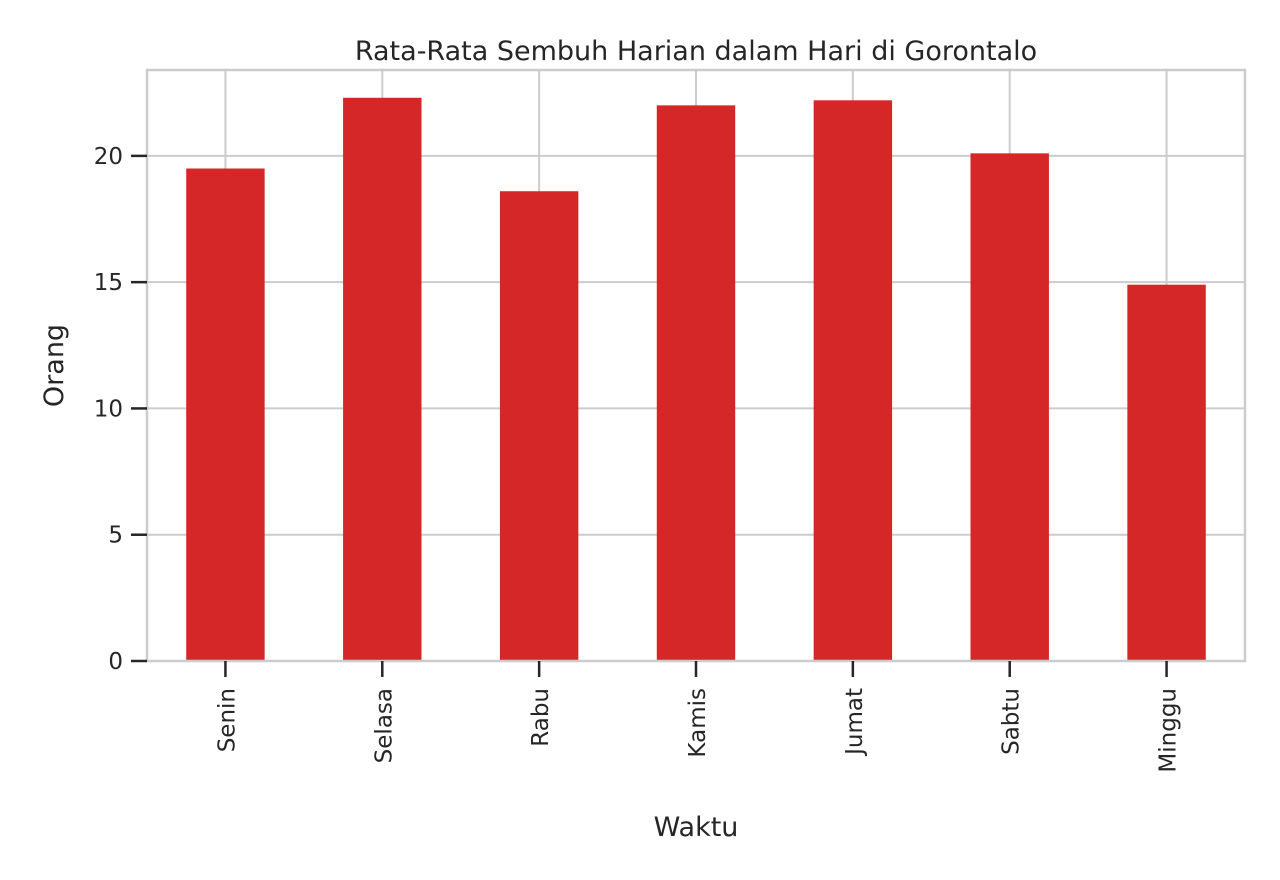 This screenshot has height=880, width=1280. What do you see at coordinates (225, 414) in the screenshot?
I see `bar-senin` at bounding box center [225, 414].